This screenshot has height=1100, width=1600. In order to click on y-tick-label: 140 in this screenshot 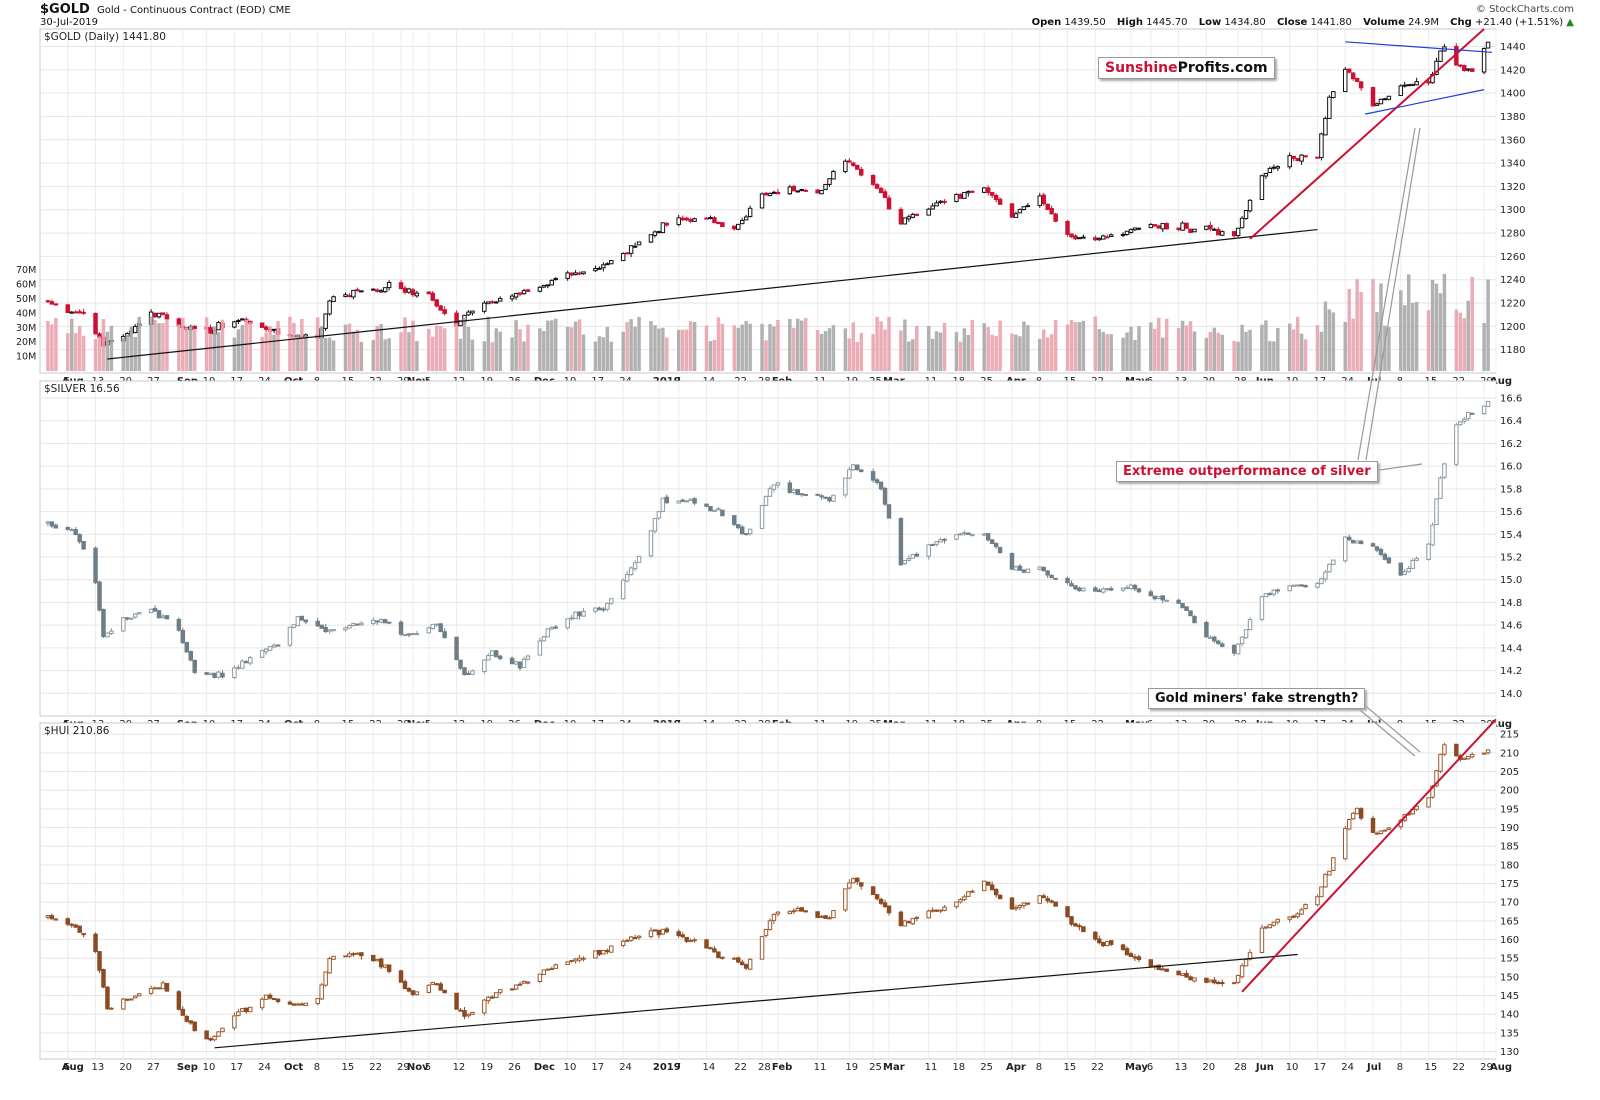, I will do `click(1509, 1015)`.